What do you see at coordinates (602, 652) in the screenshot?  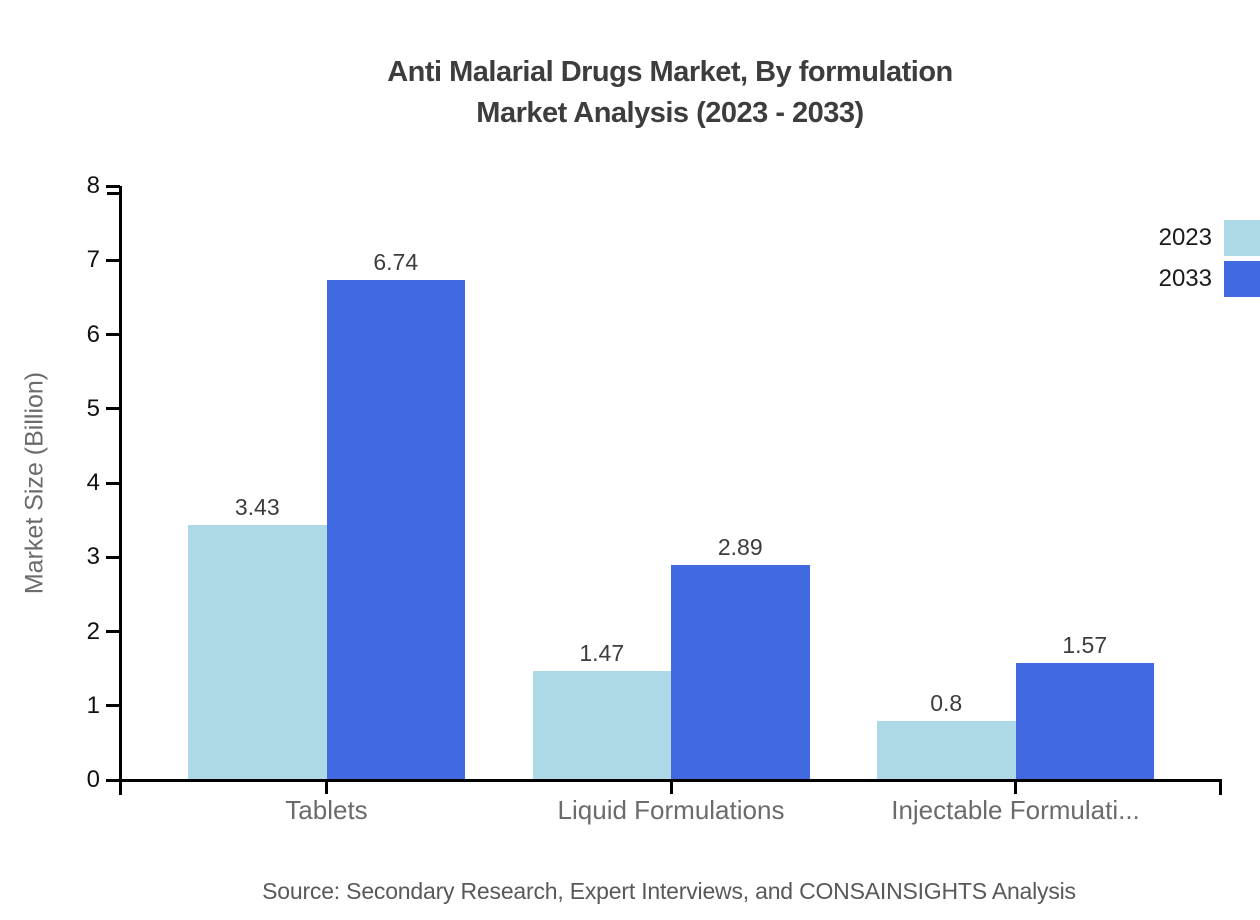 I see `bar-value-label: 1.47` at bounding box center [602, 652].